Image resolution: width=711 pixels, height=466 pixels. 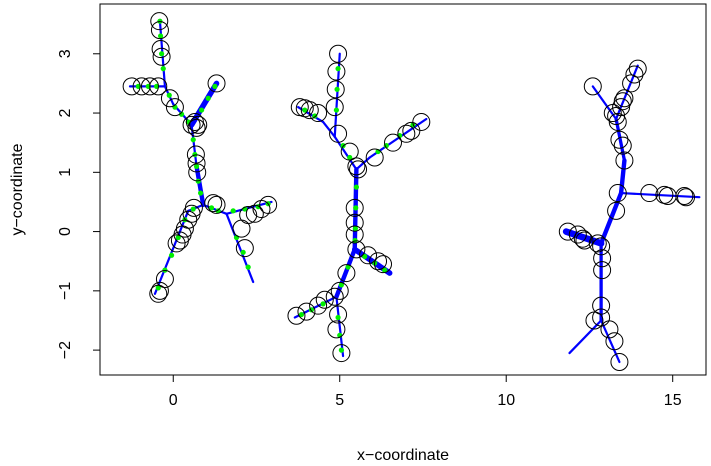 What do you see at coordinates (79, 204) in the screenshot?
I see `y-axis: −2 −1 0 1 2 3` at bounding box center [79, 204].